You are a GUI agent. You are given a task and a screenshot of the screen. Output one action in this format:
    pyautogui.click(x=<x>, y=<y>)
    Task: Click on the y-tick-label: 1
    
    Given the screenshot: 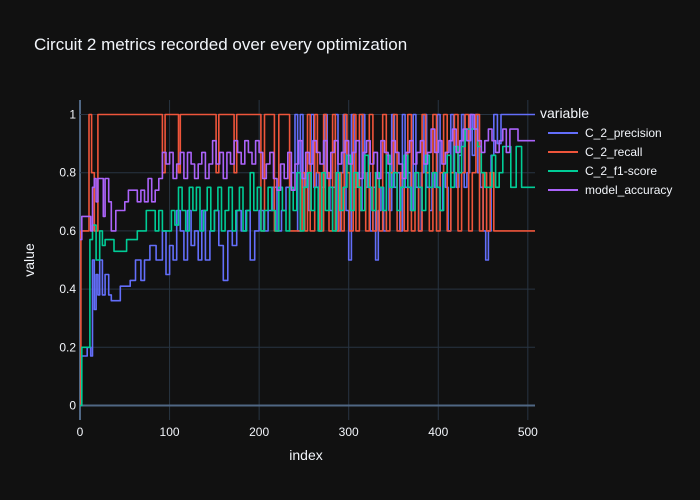 What is the action you would take?
    pyautogui.click(x=72, y=115)
    